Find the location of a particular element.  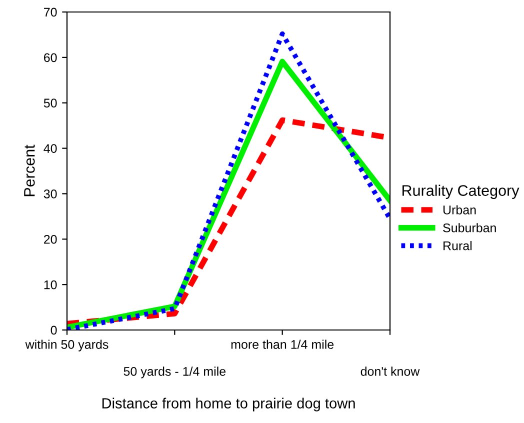

legend-label: Suburban is located at coordinates (469, 227).